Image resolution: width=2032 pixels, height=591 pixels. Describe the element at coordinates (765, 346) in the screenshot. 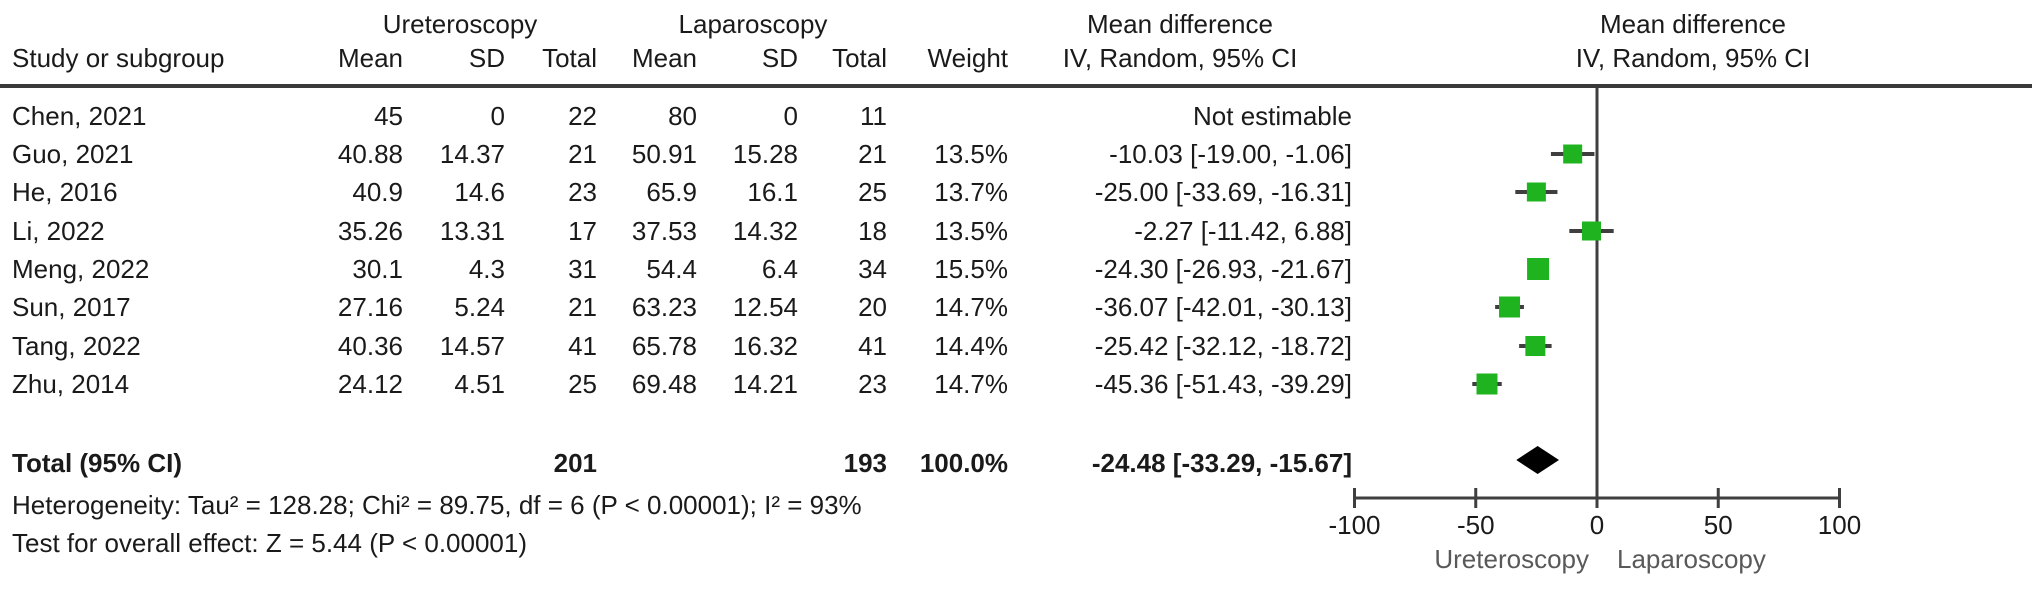

I see `cell-sd2: 16.32` at that location.